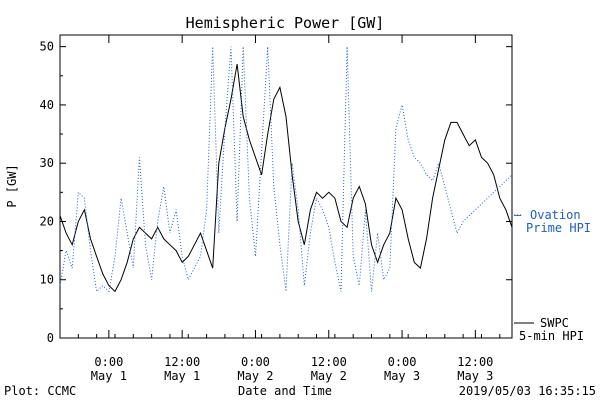 The image size is (600, 400). Describe the element at coordinates (50, 338) in the screenshot. I see `y-tick-label: 0` at that location.